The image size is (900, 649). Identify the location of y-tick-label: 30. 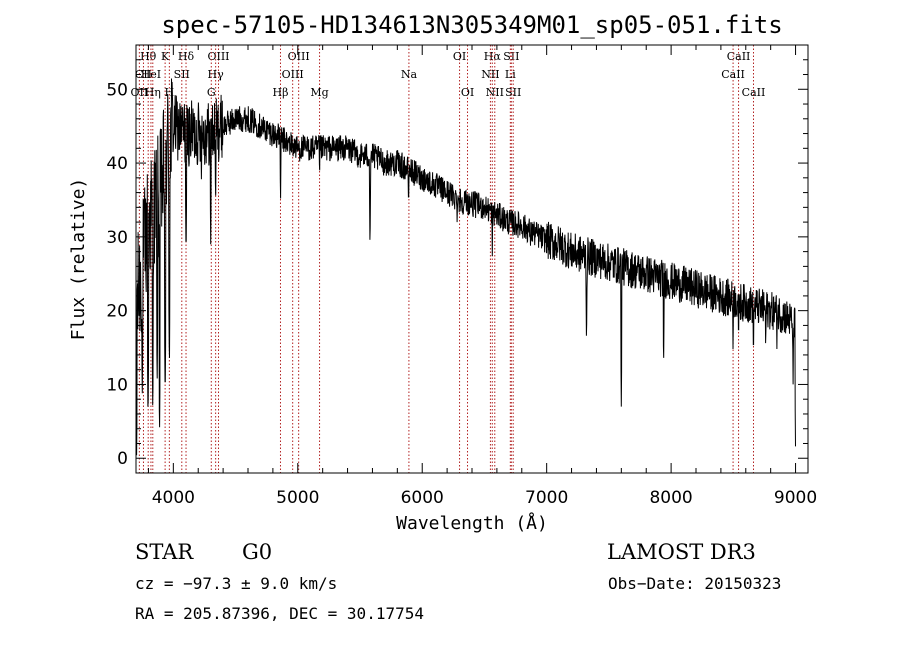
(117, 238).